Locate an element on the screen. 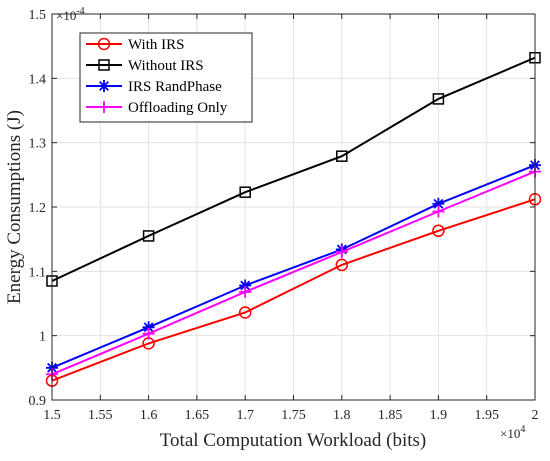 The height and width of the screenshot is (461, 550). x-tick-label: 1.65 is located at coordinates (197, 415).